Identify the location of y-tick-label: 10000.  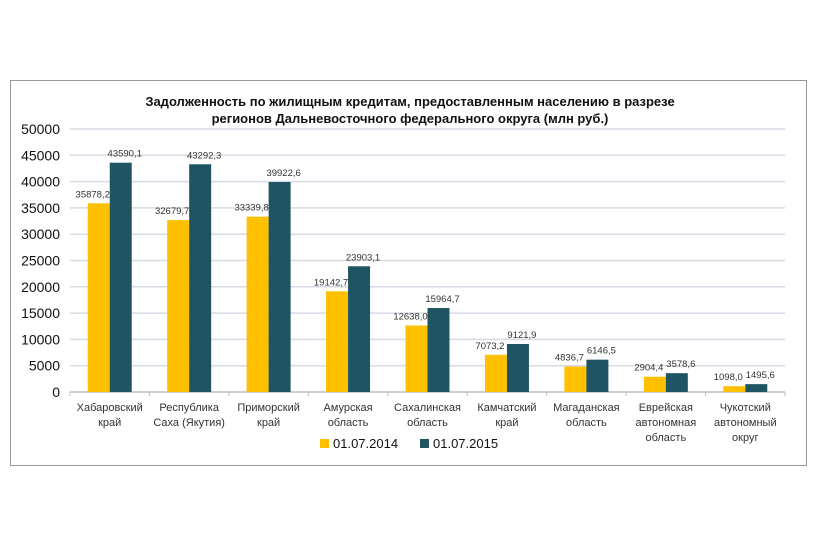
(40, 339).